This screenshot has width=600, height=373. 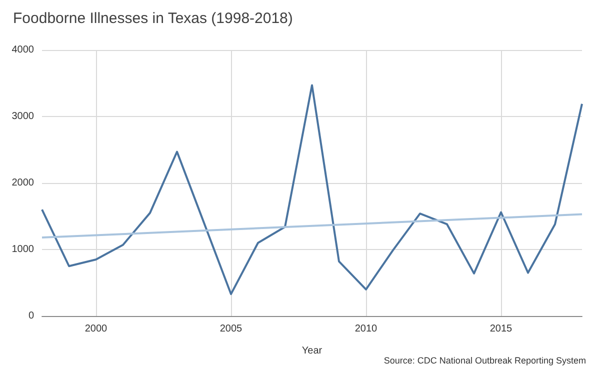 What do you see at coordinates (23, 249) in the screenshot?
I see `y-tick-label: 1000` at bounding box center [23, 249].